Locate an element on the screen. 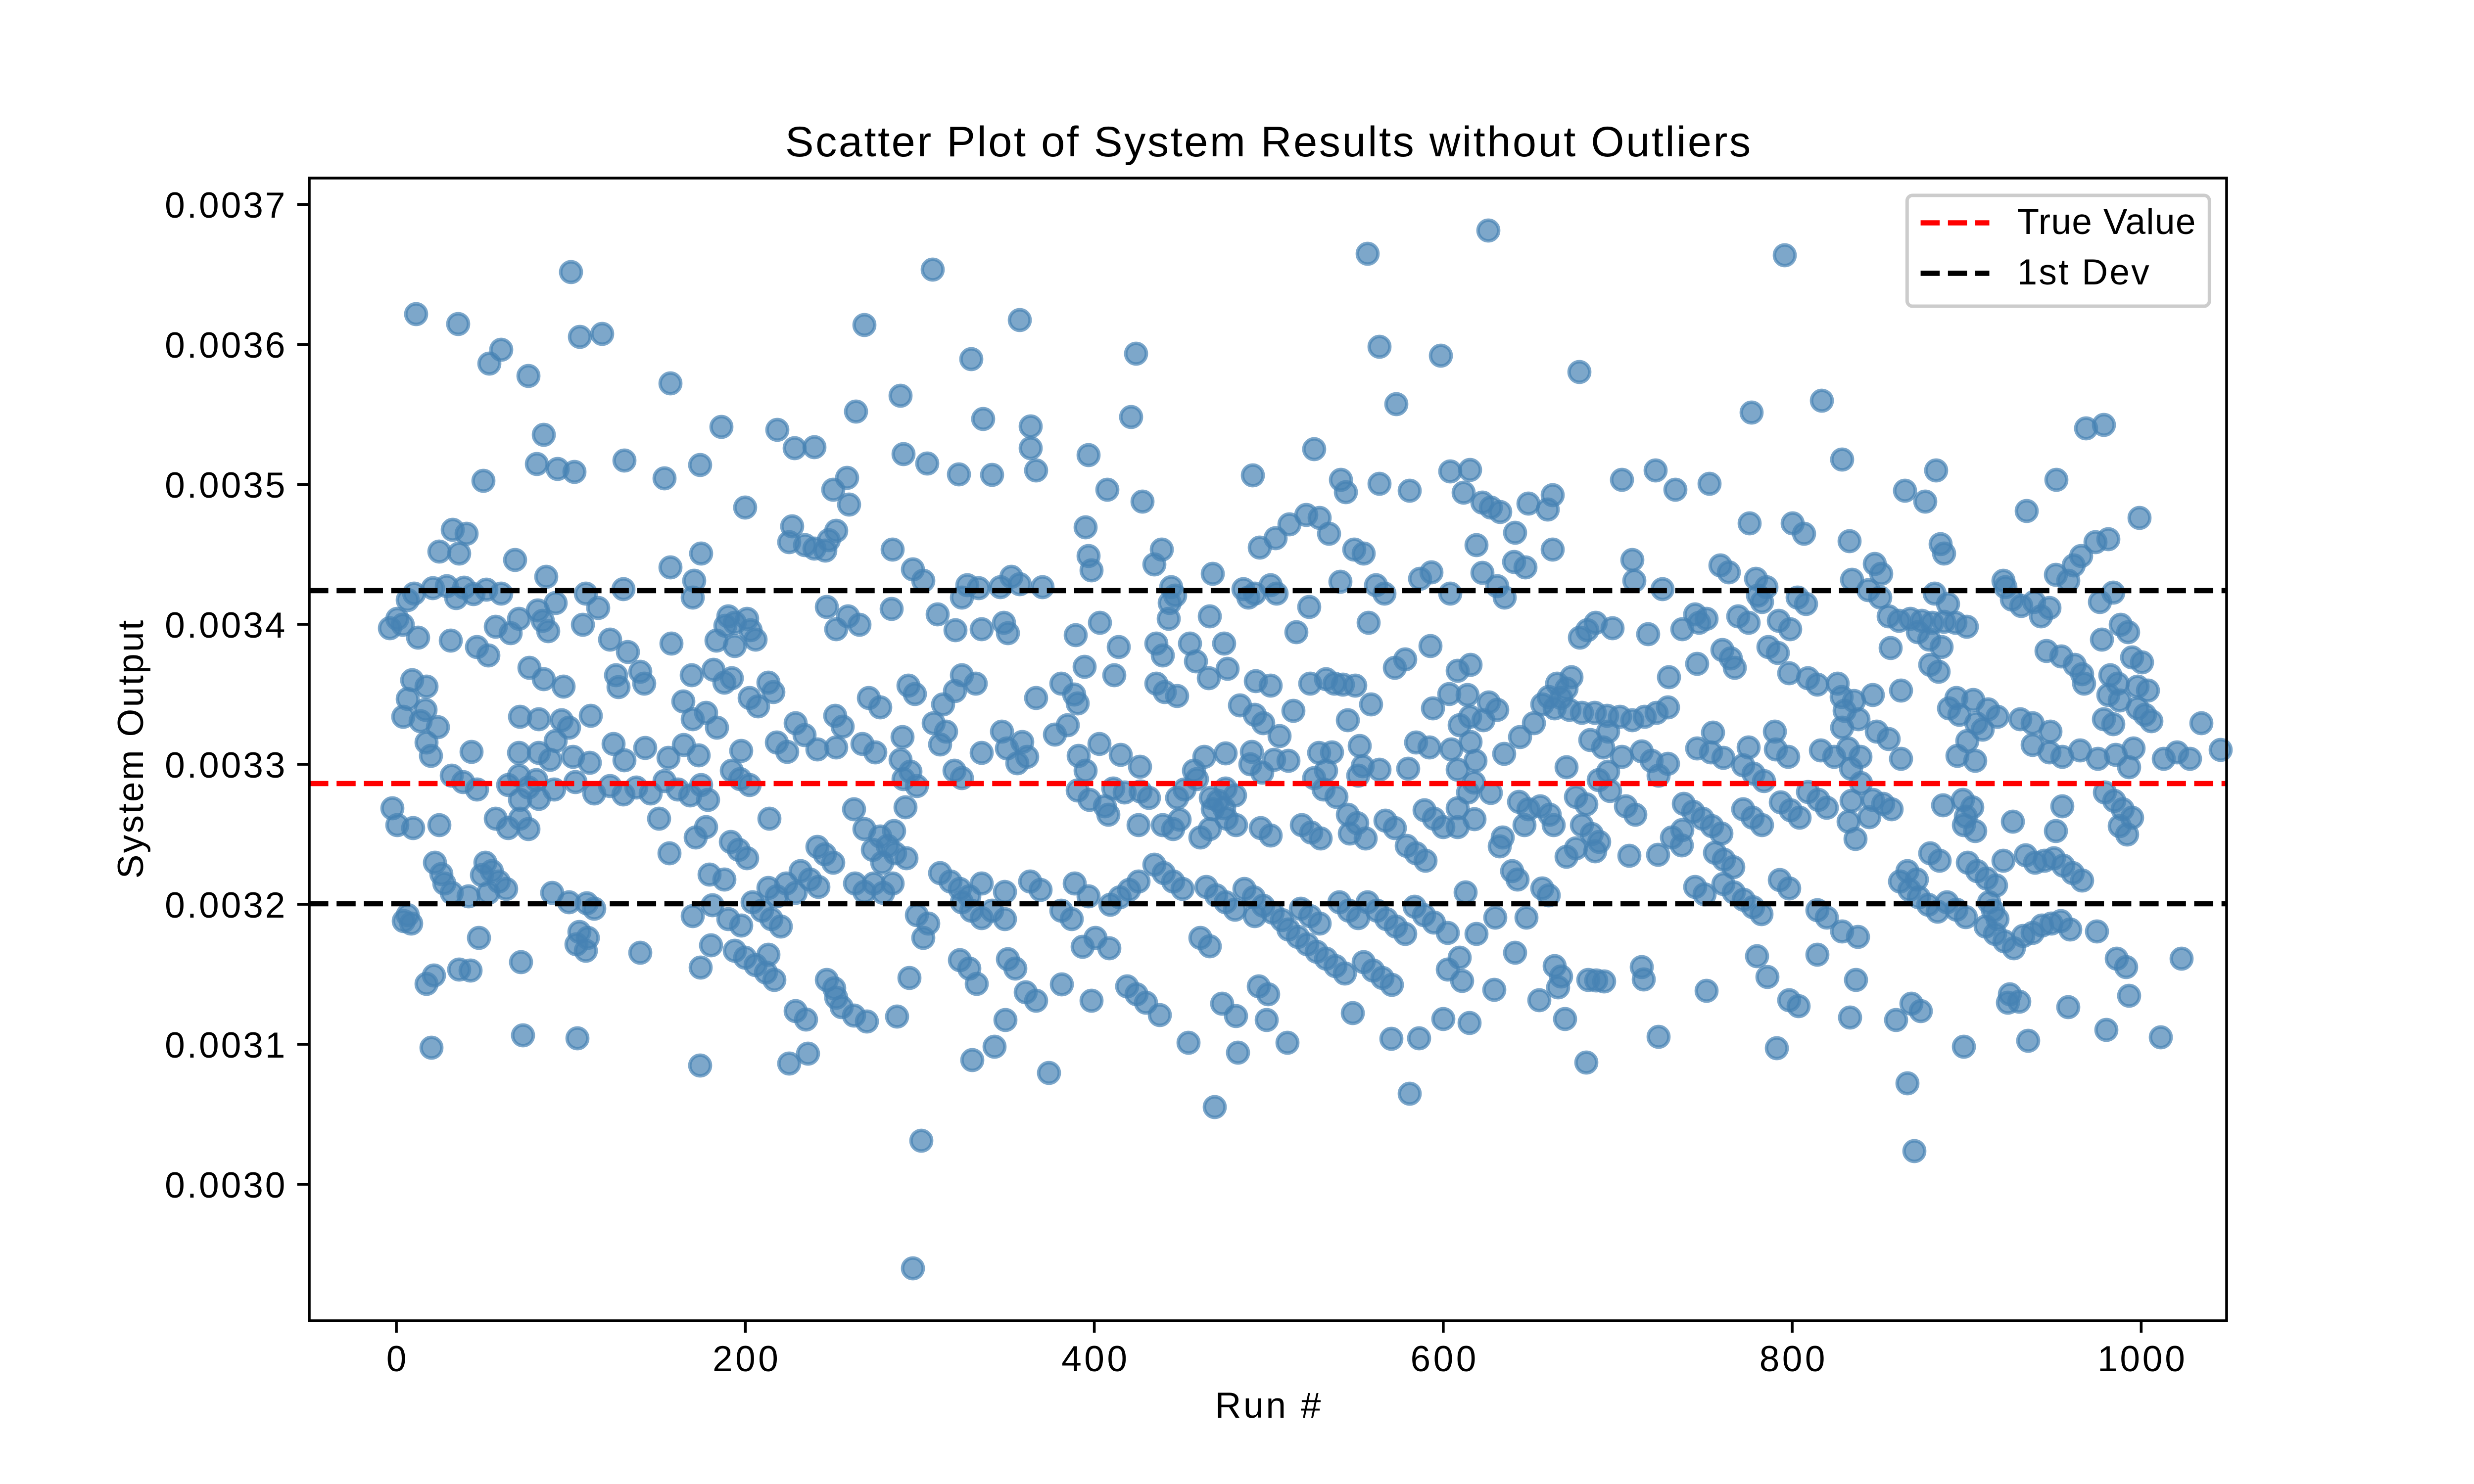 The width and height of the screenshot is (2474, 1484). svg-text: 0.0031 is located at coordinates (225, 1045).